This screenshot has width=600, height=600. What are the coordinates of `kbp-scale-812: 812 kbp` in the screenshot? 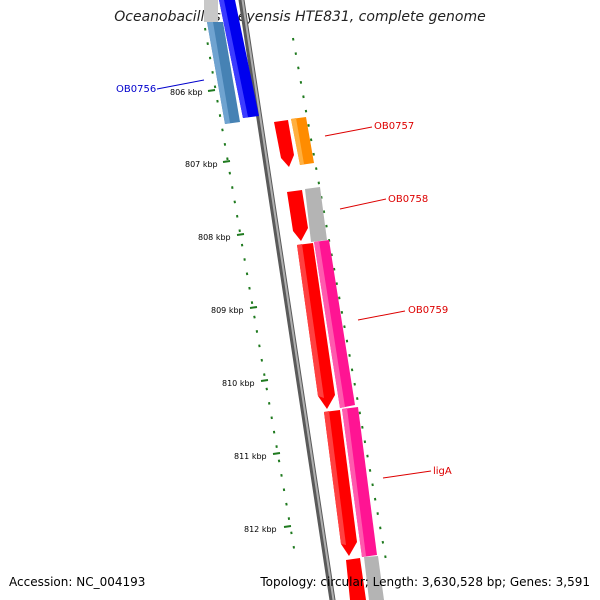 It's located at (268, 529).